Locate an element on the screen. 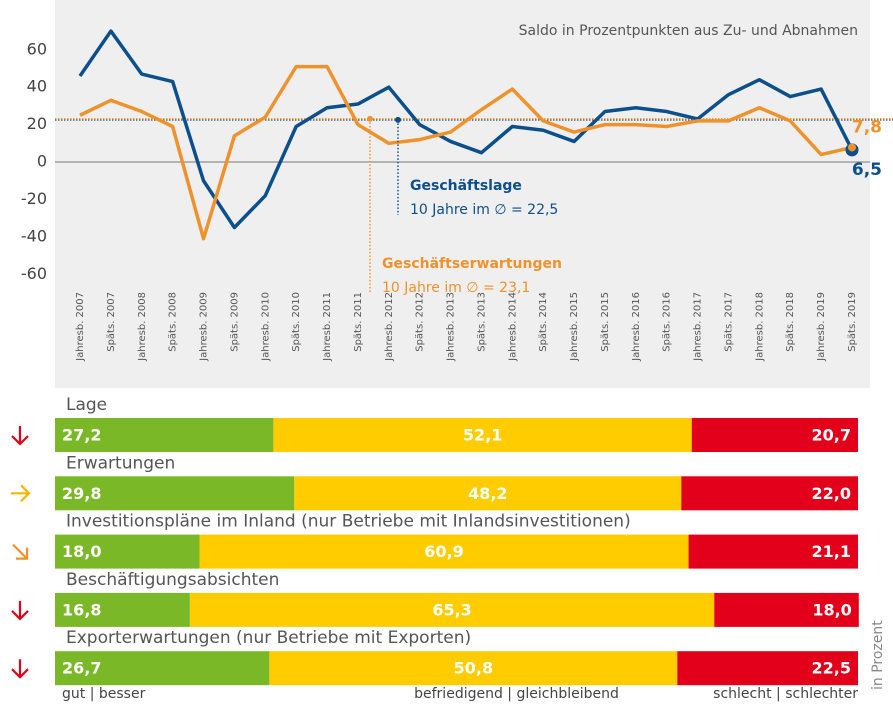 The height and width of the screenshot is (704, 893). value-label: 52,1 is located at coordinates (482, 435).